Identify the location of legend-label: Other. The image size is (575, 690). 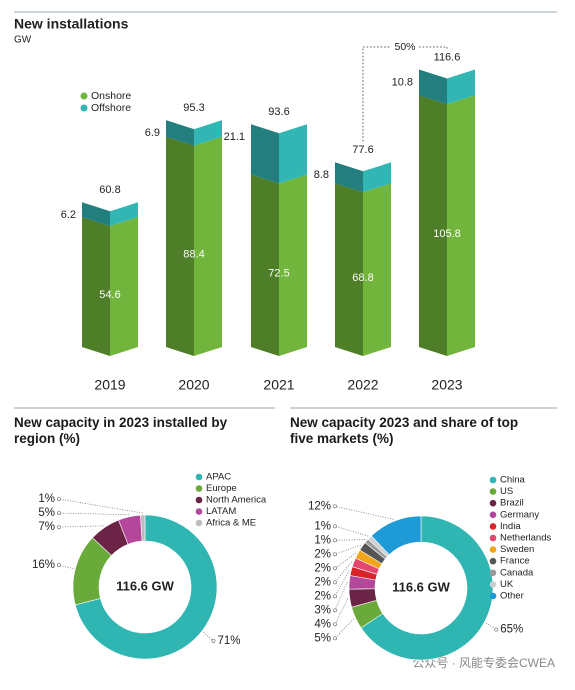
(512, 596).